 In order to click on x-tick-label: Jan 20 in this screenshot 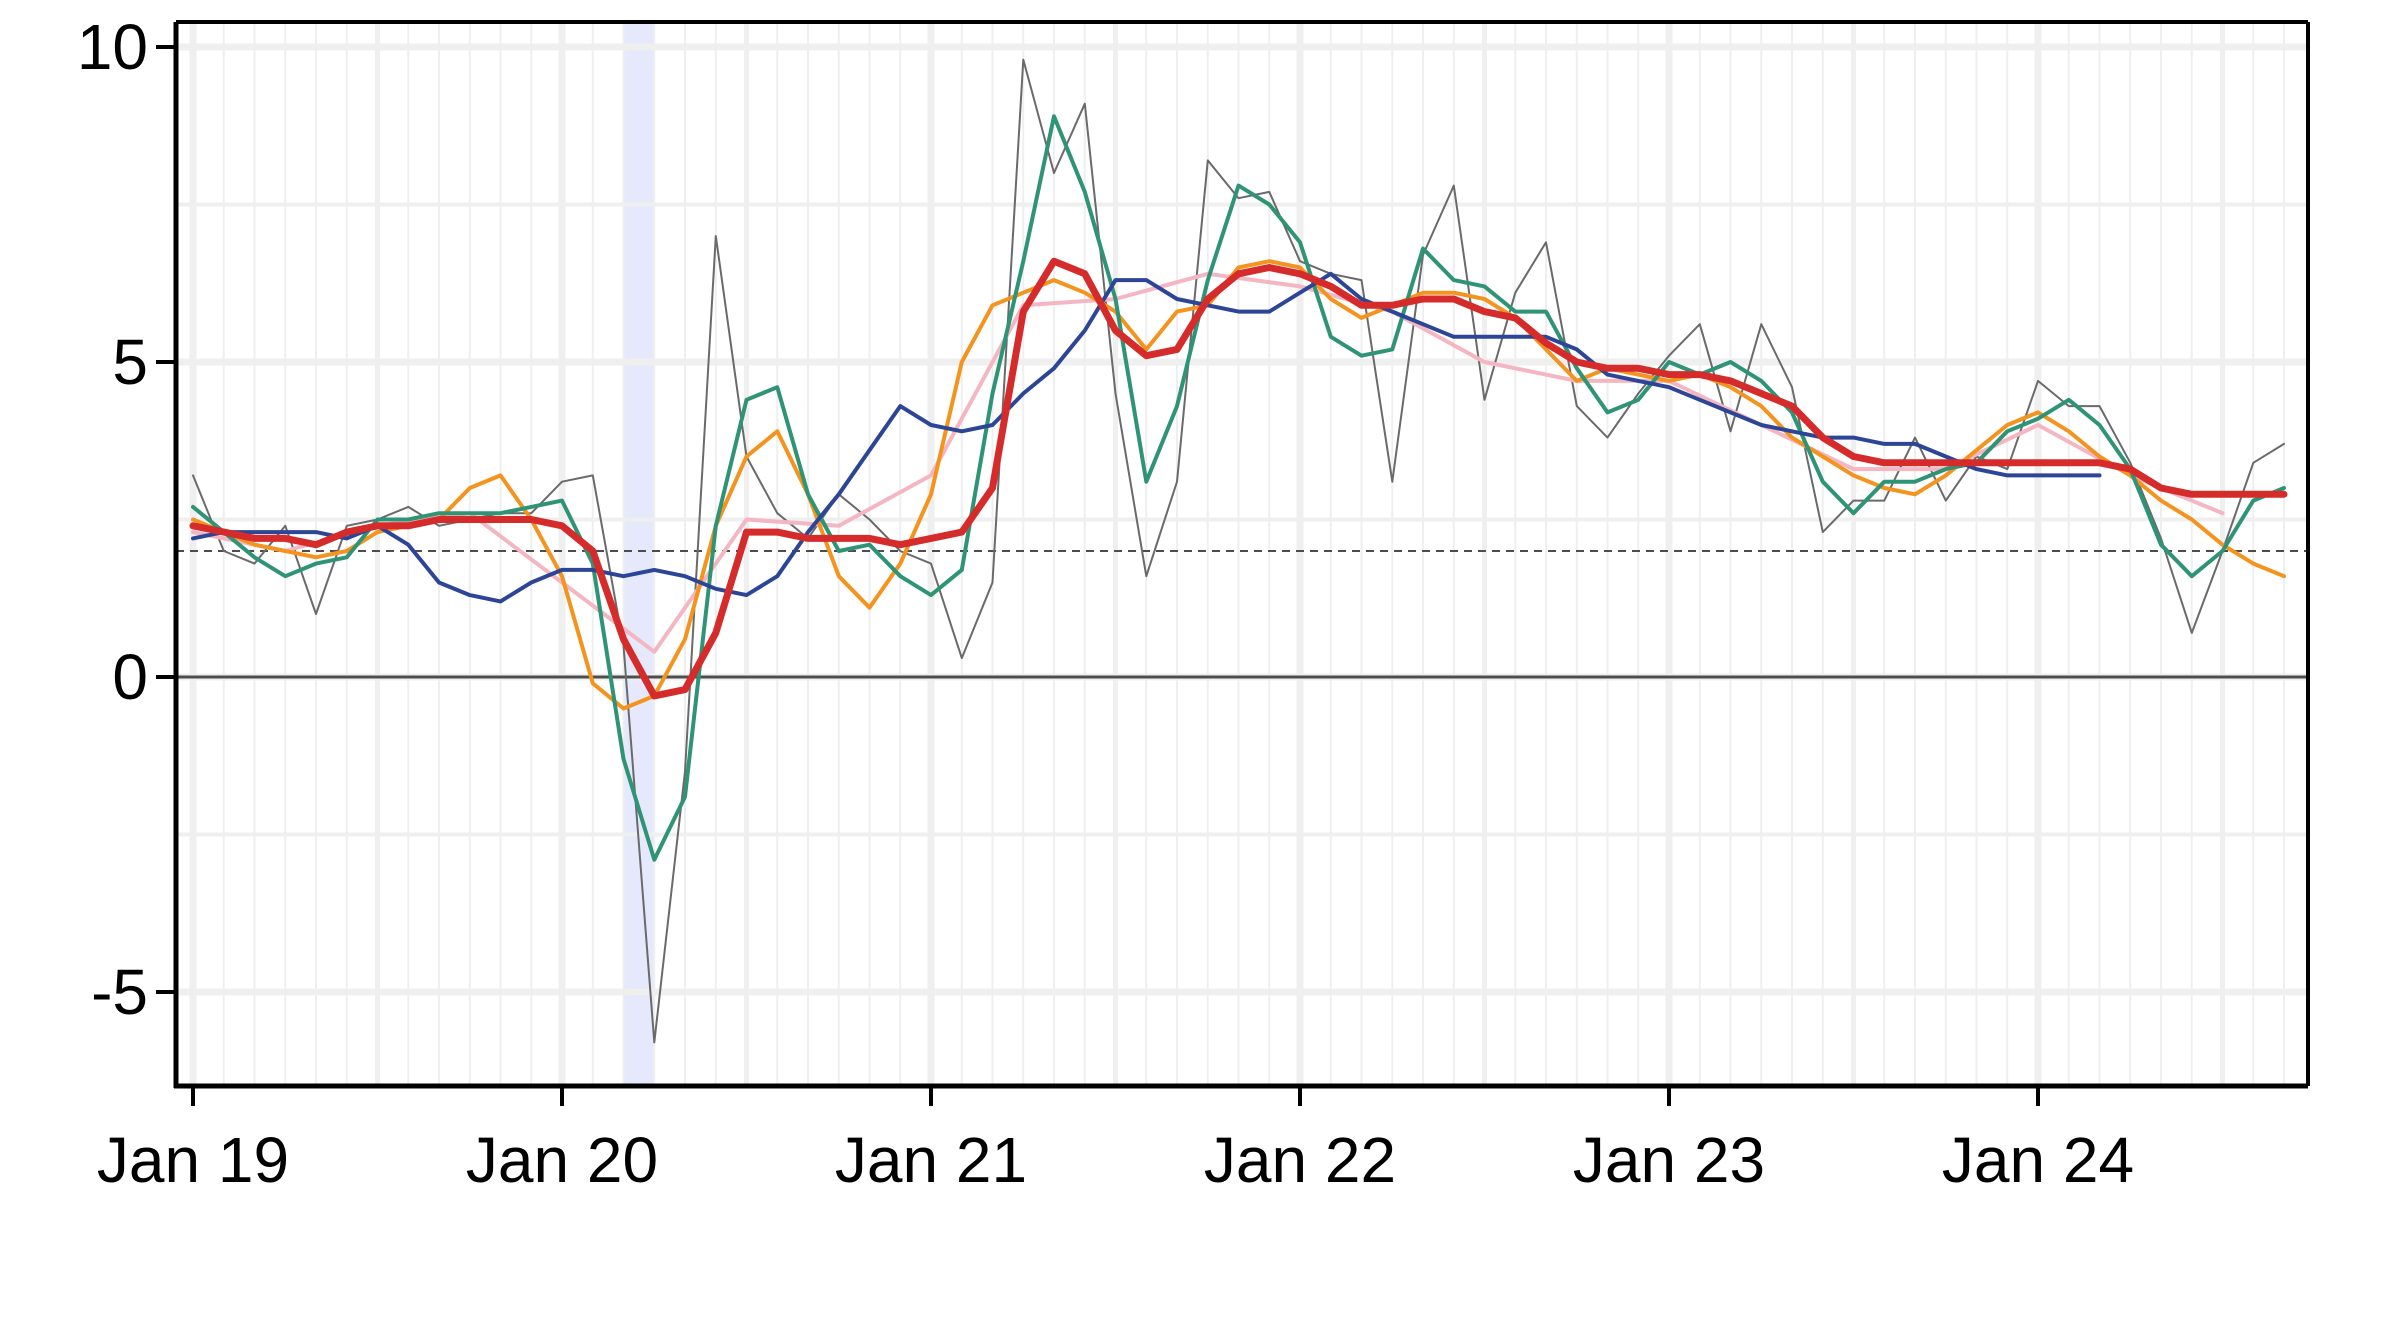, I will do `click(562, 1160)`.